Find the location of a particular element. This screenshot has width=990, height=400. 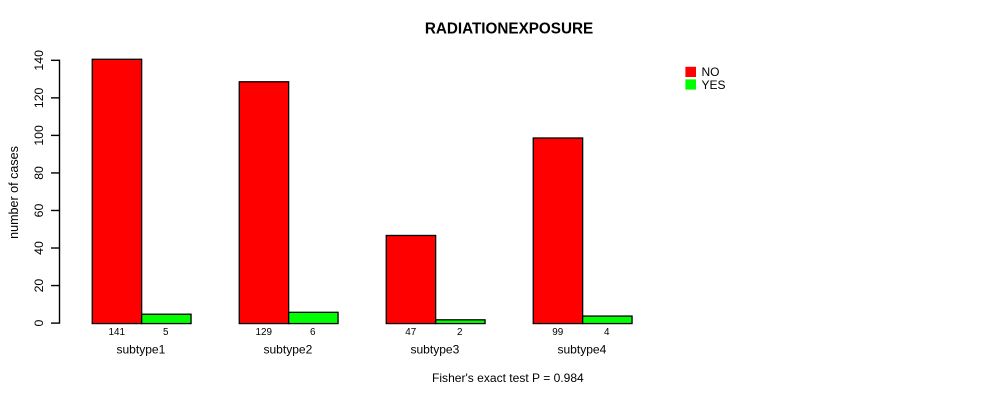

svg-text: 80 is located at coordinates (39, 173).